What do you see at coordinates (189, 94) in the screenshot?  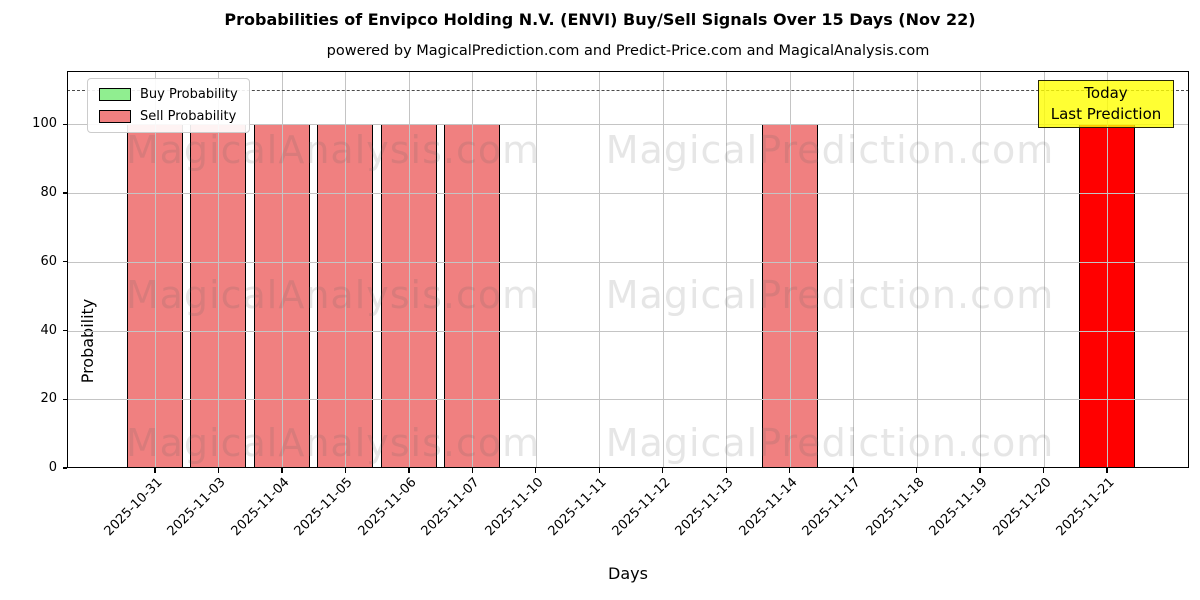 I see `legend-buy-label: Buy Probability` at bounding box center [189, 94].